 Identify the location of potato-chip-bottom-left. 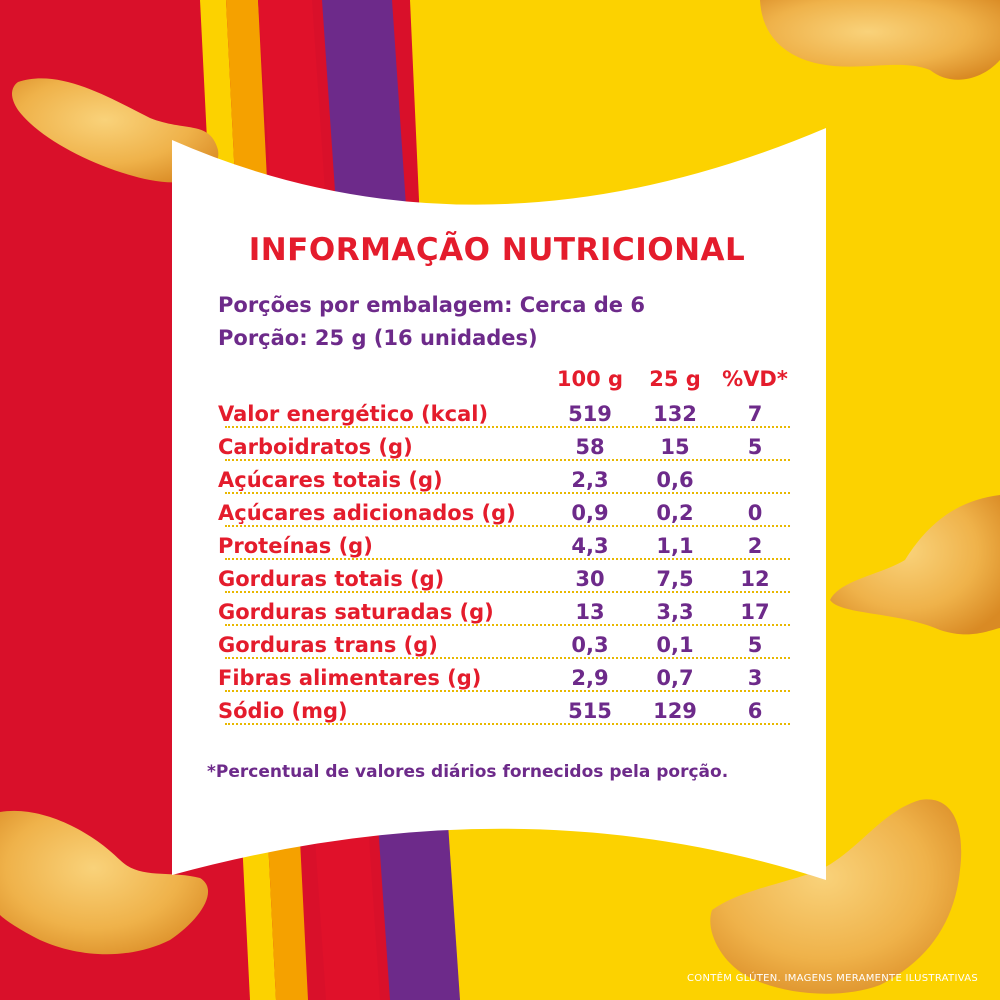
(104, 882).